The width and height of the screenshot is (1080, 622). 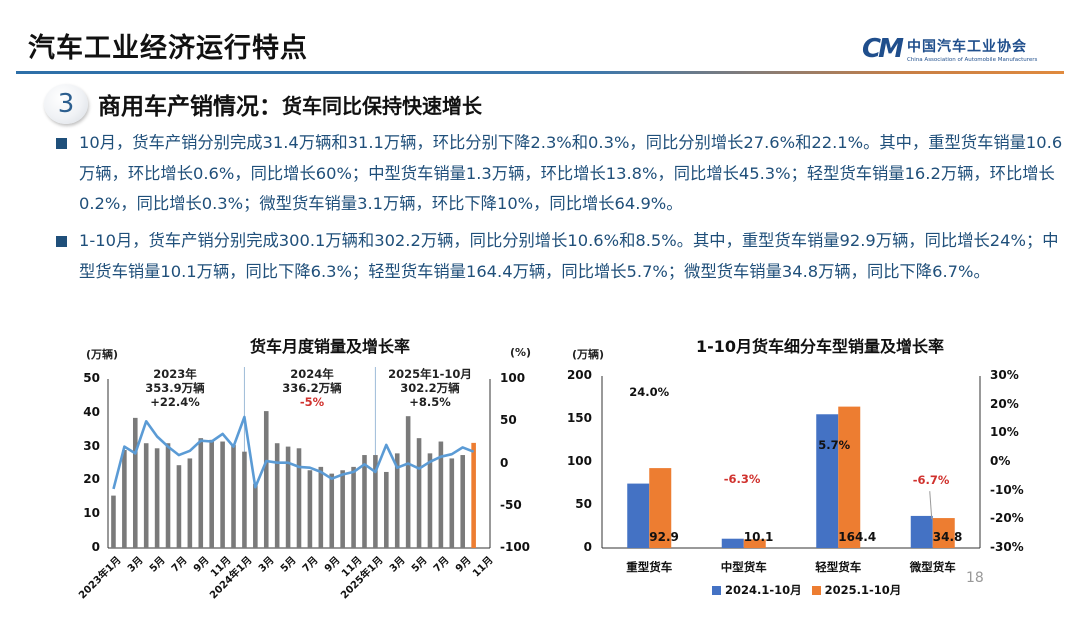 What do you see at coordinates (293, 452) in the screenshot?
I see `growth-rate-line` at bounding box center [293, 452].